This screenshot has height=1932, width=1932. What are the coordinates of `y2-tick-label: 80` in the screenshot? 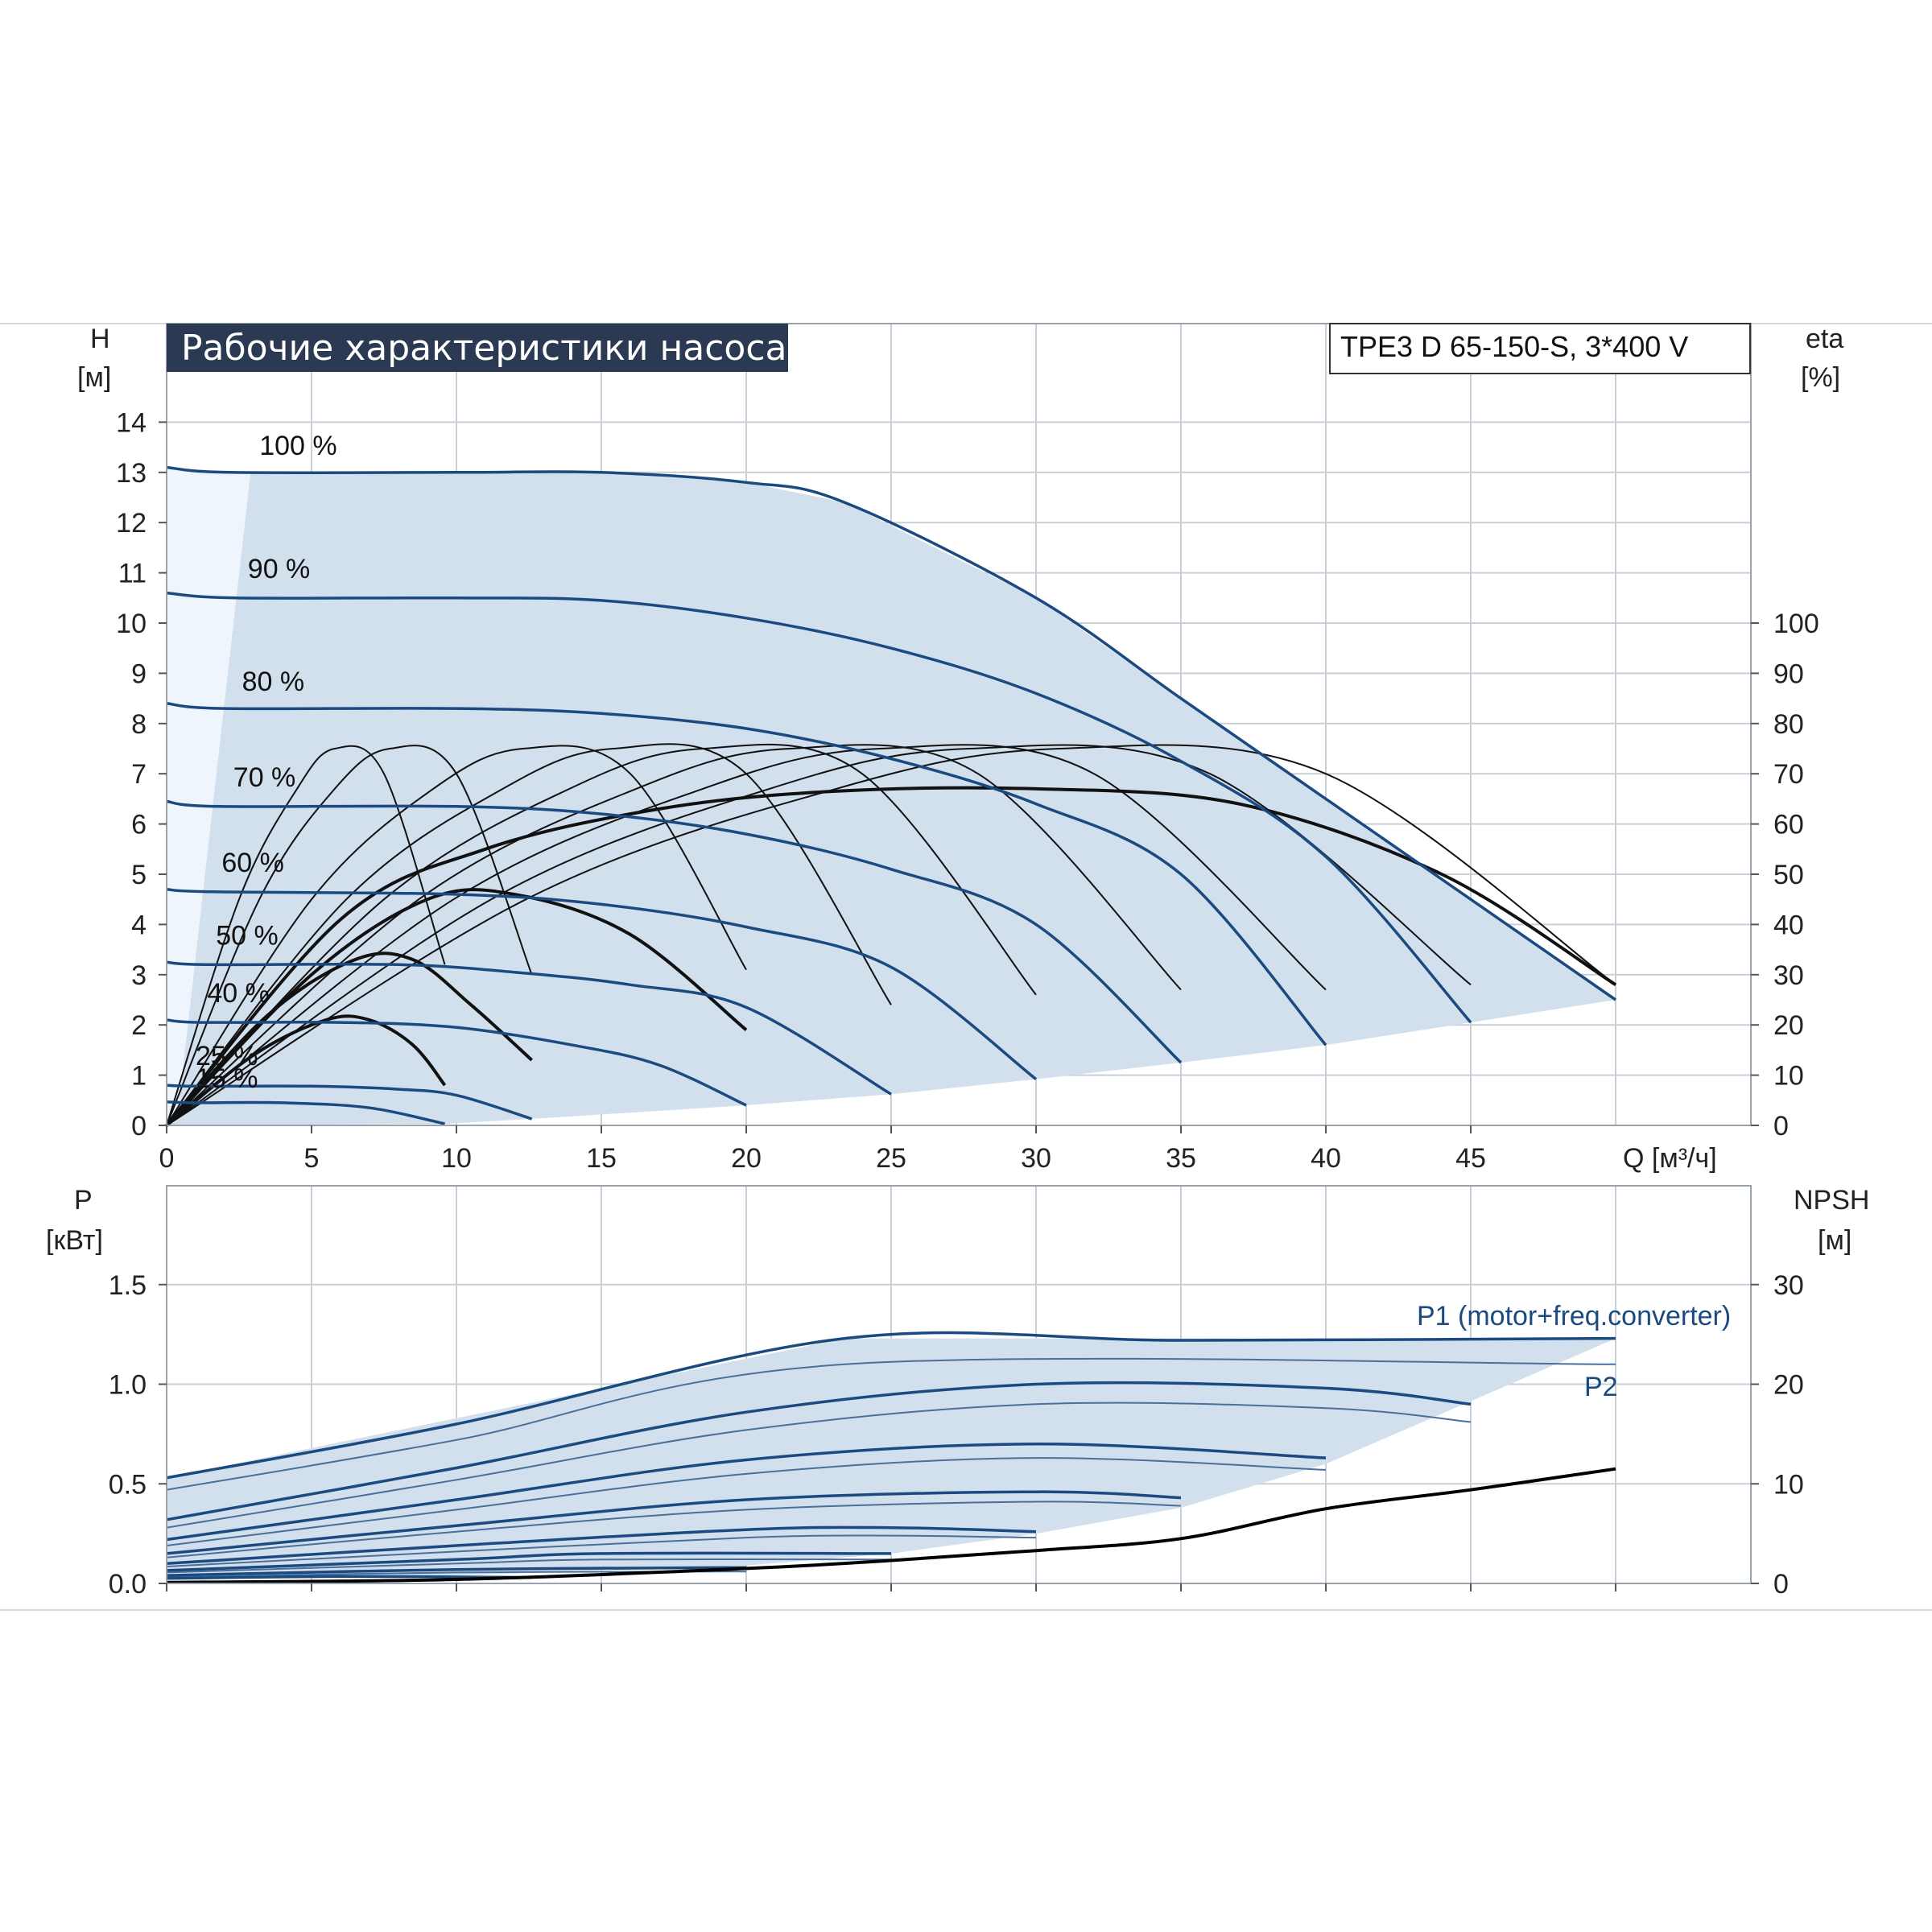 It's located at (1788, 724).